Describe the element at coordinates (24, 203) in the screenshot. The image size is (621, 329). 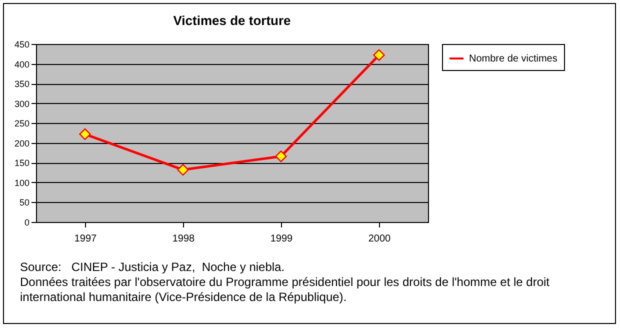
I see `y-tick-label: 50` at that location.